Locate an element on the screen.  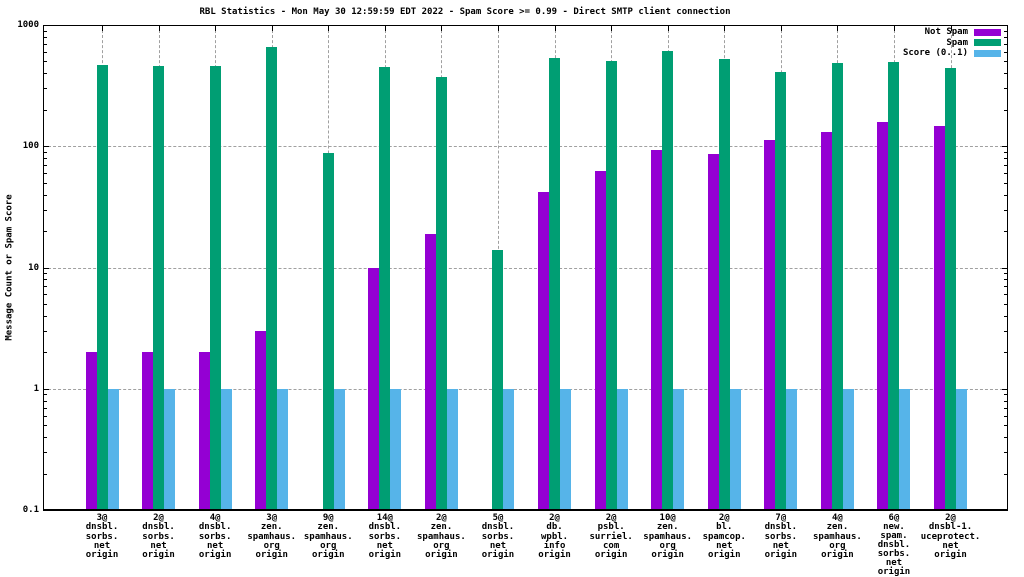
x-category-label-line: 7@ is located at coordinates (781, 518).